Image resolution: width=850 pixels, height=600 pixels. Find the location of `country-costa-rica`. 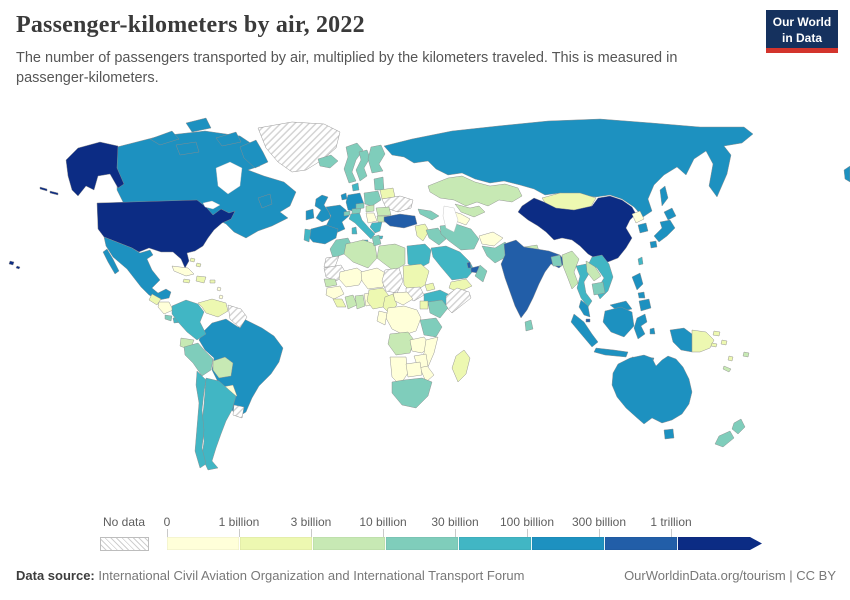

country-costa-rica is located at coordinates (168, 318).